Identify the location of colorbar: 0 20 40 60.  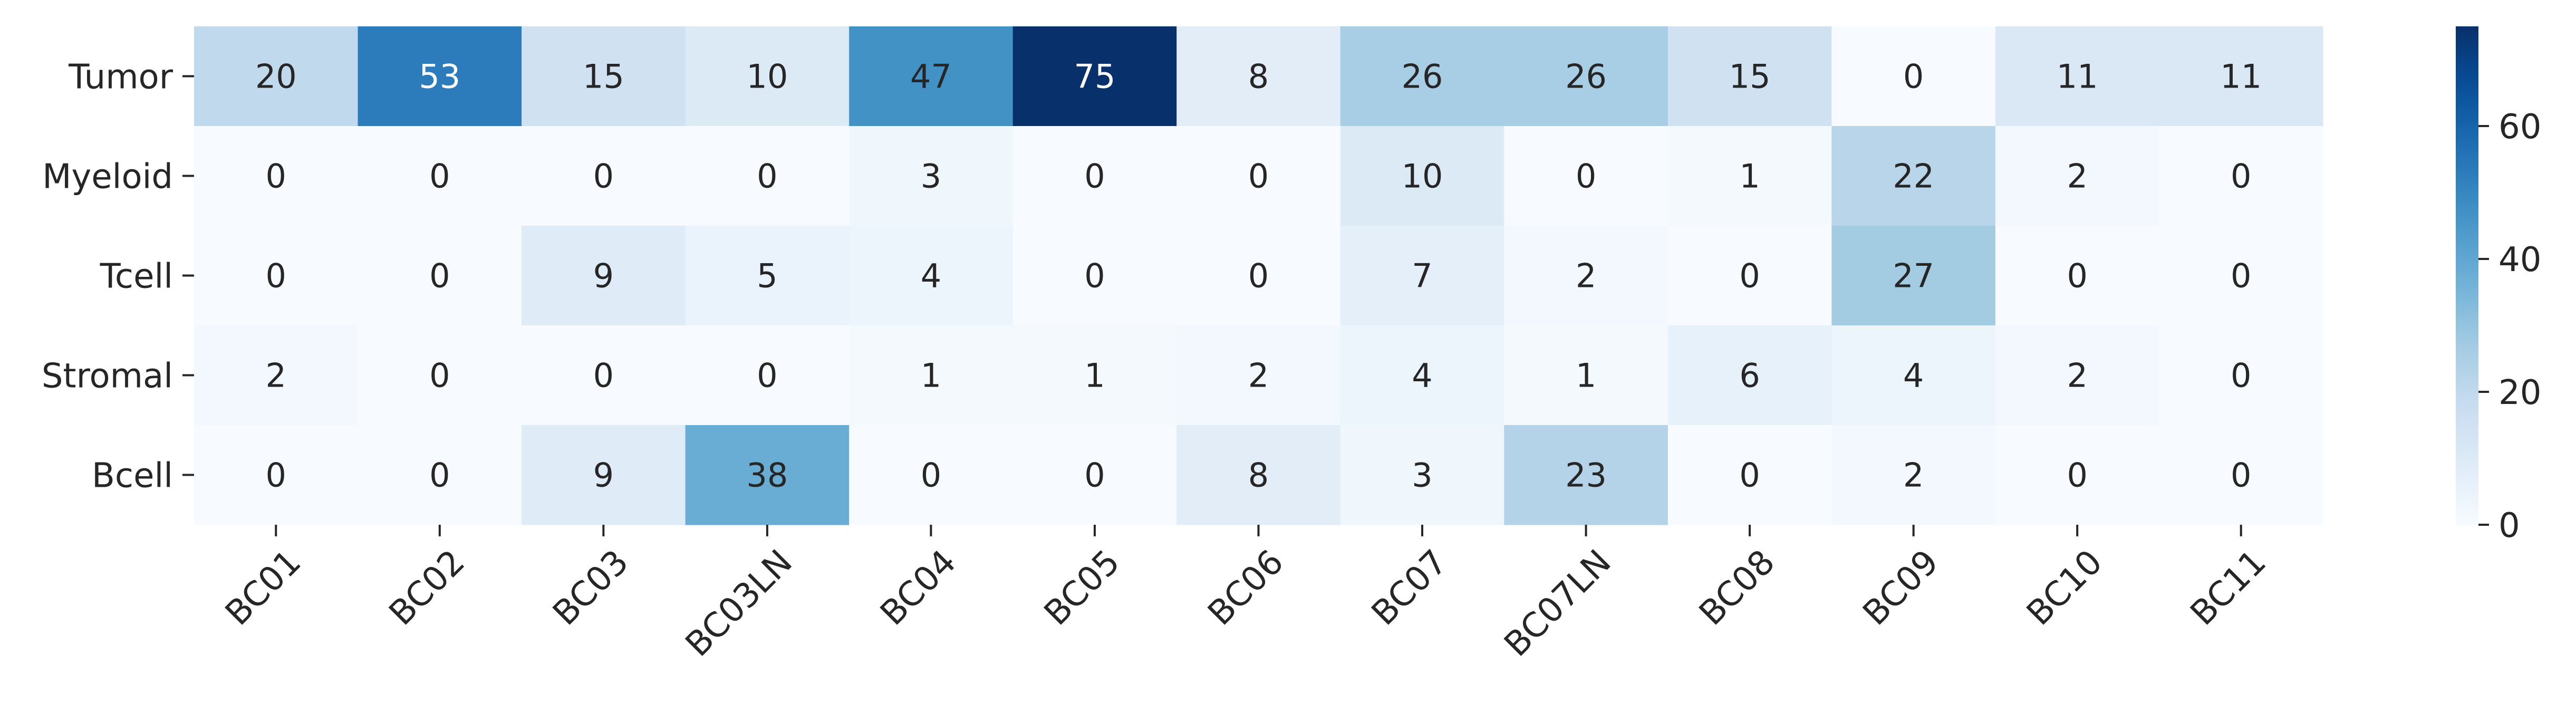
(2498, 285).